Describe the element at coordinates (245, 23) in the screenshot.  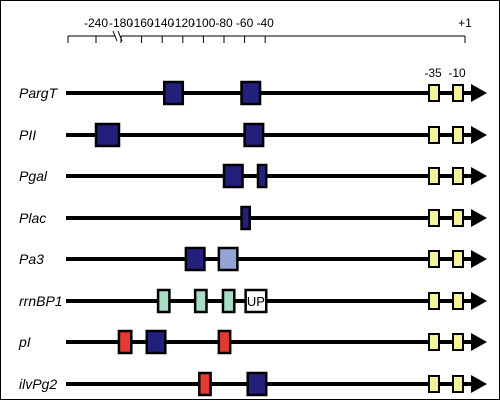
I see `scale-tick-label: -60` at that location.